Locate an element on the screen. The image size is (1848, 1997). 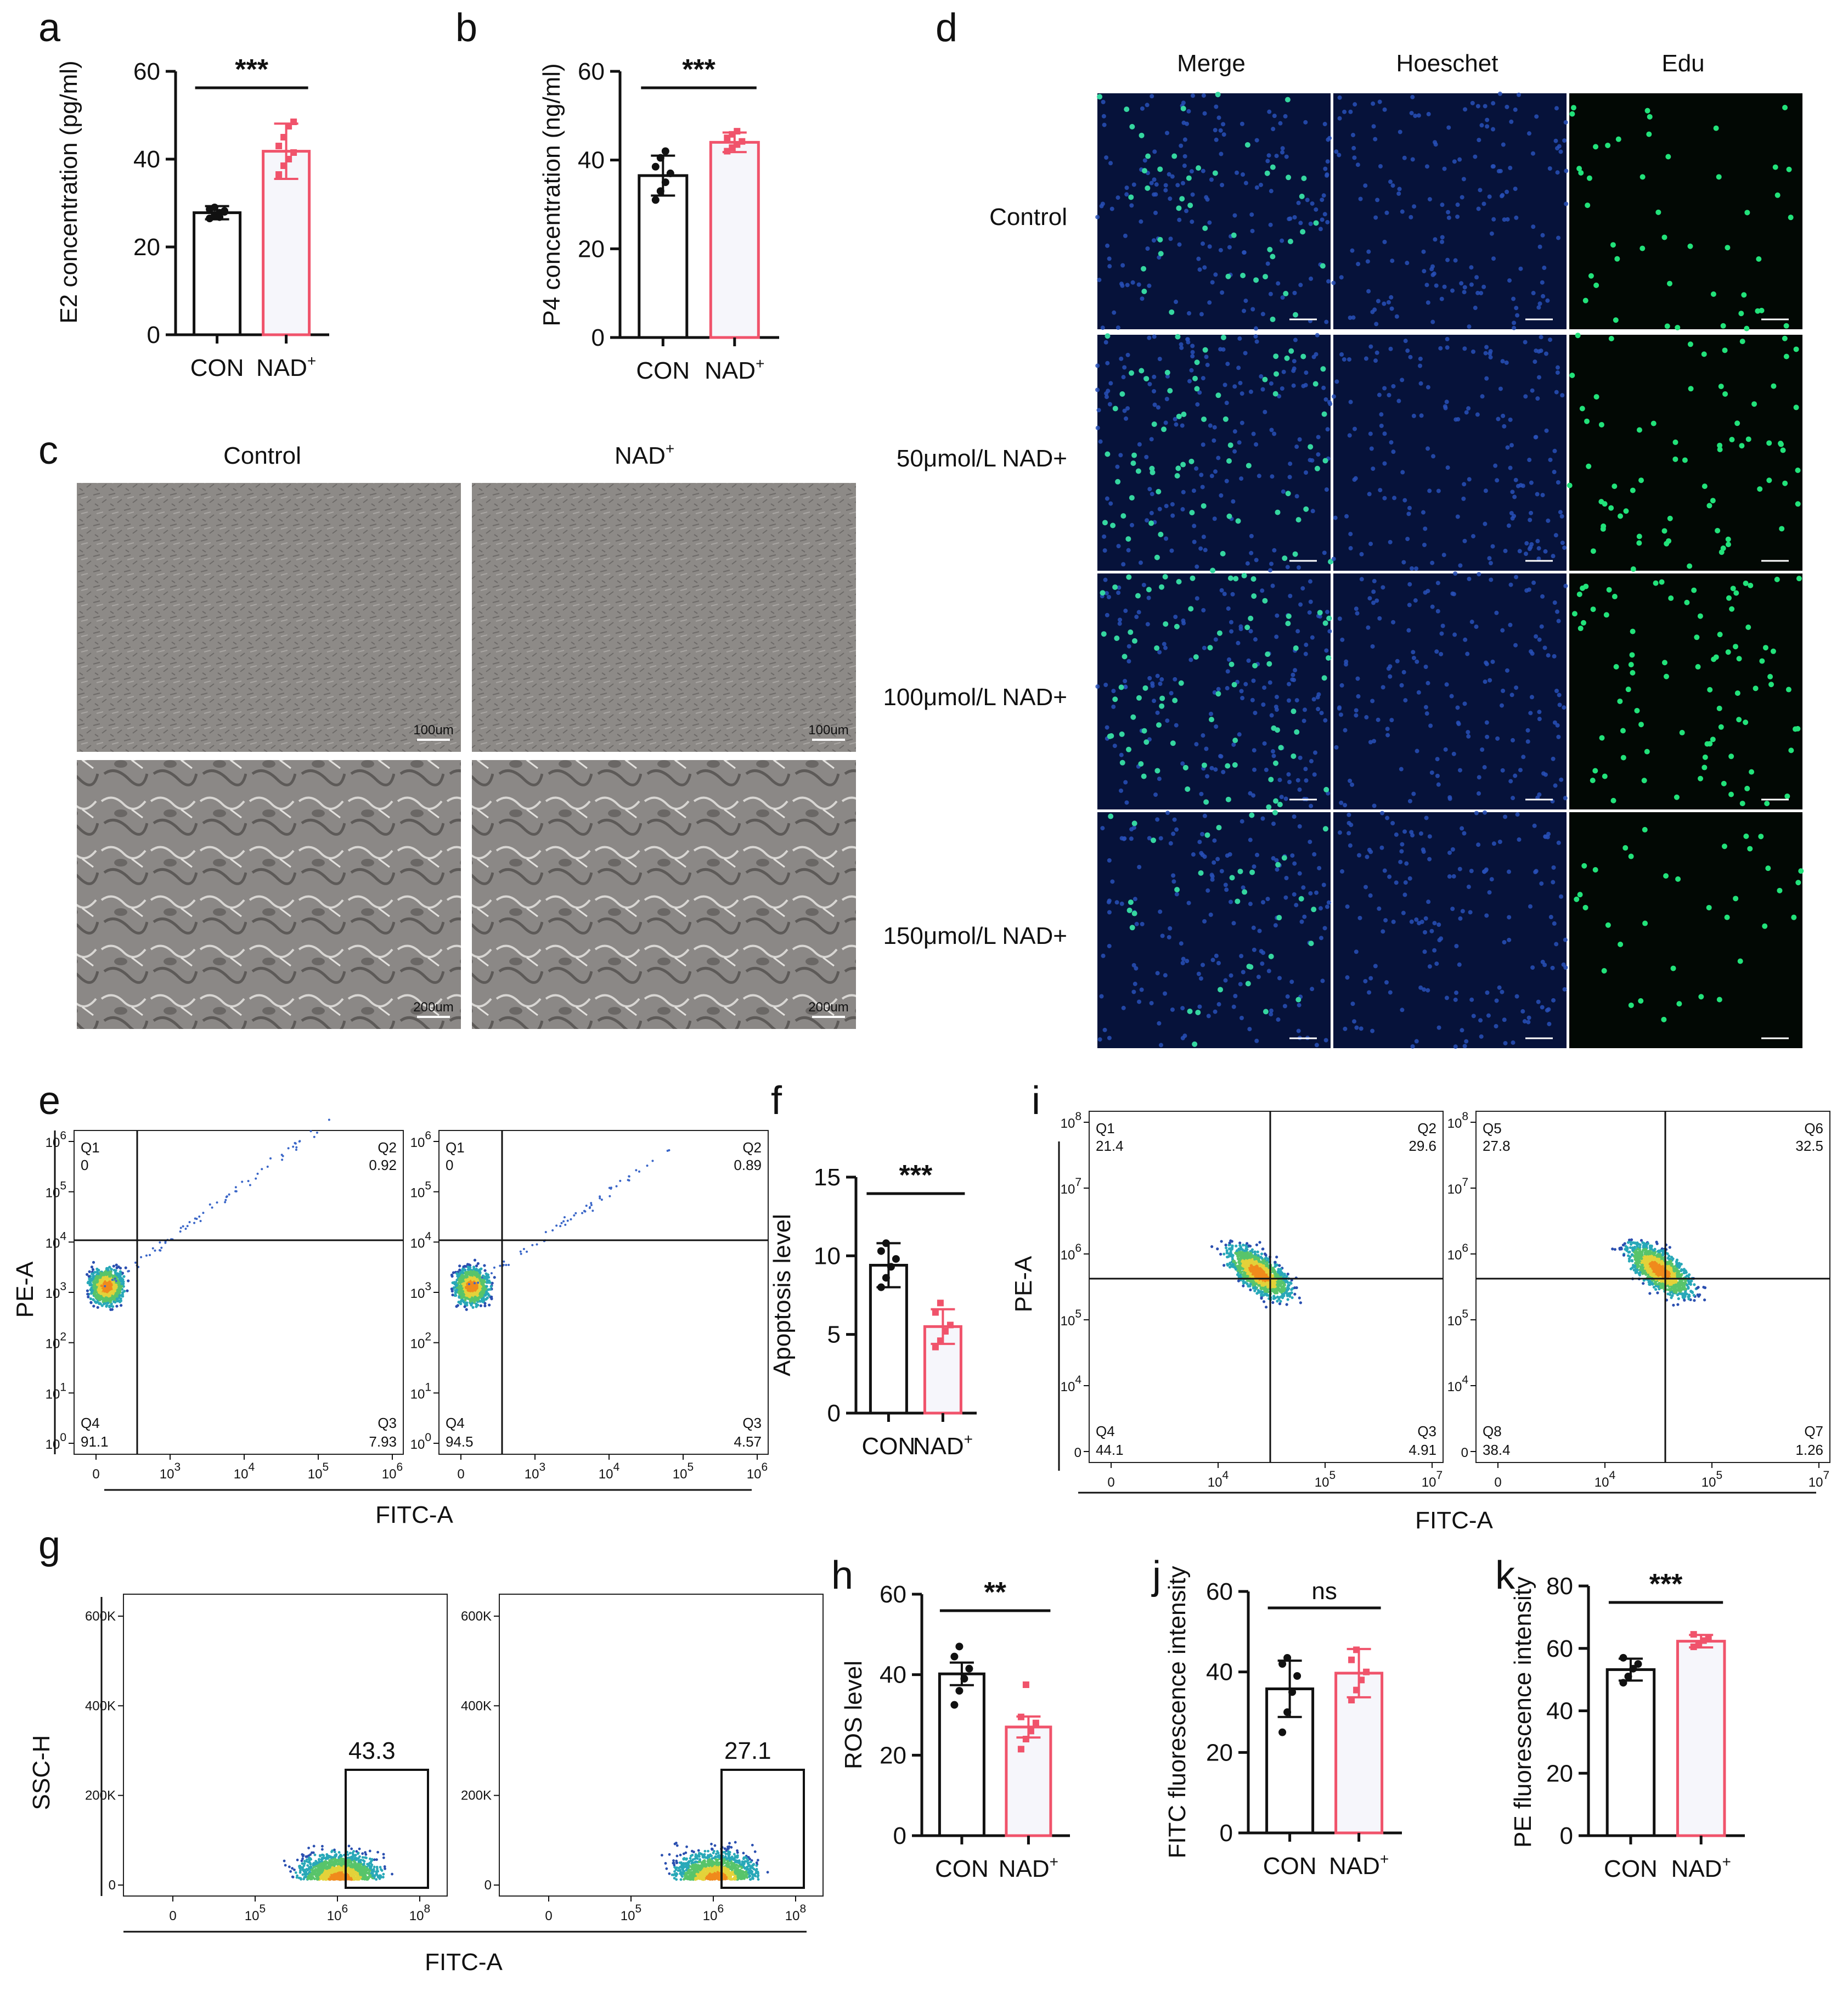
data-point-k is located at coordinates (1638, 1664).